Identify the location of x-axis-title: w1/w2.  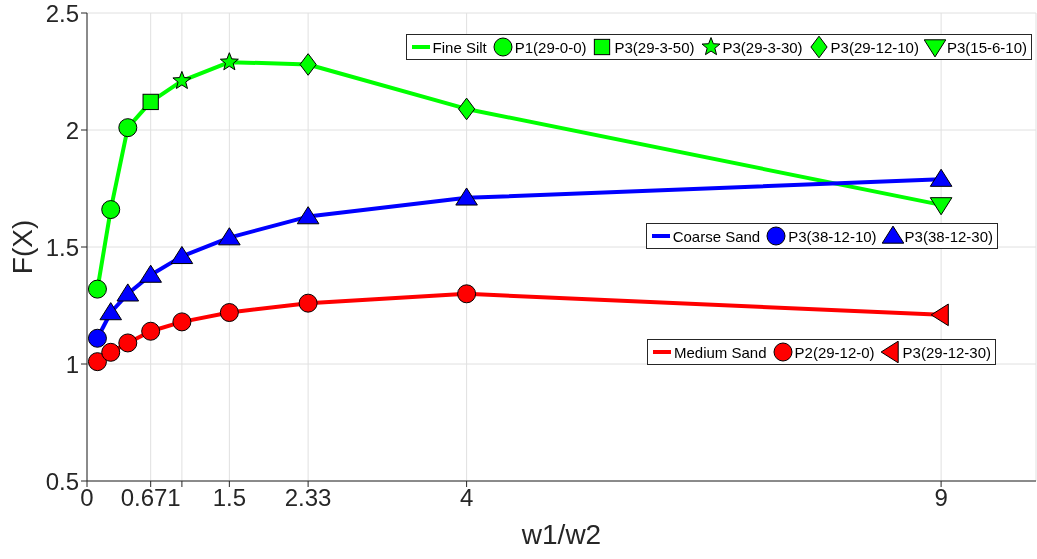
(561, 535).